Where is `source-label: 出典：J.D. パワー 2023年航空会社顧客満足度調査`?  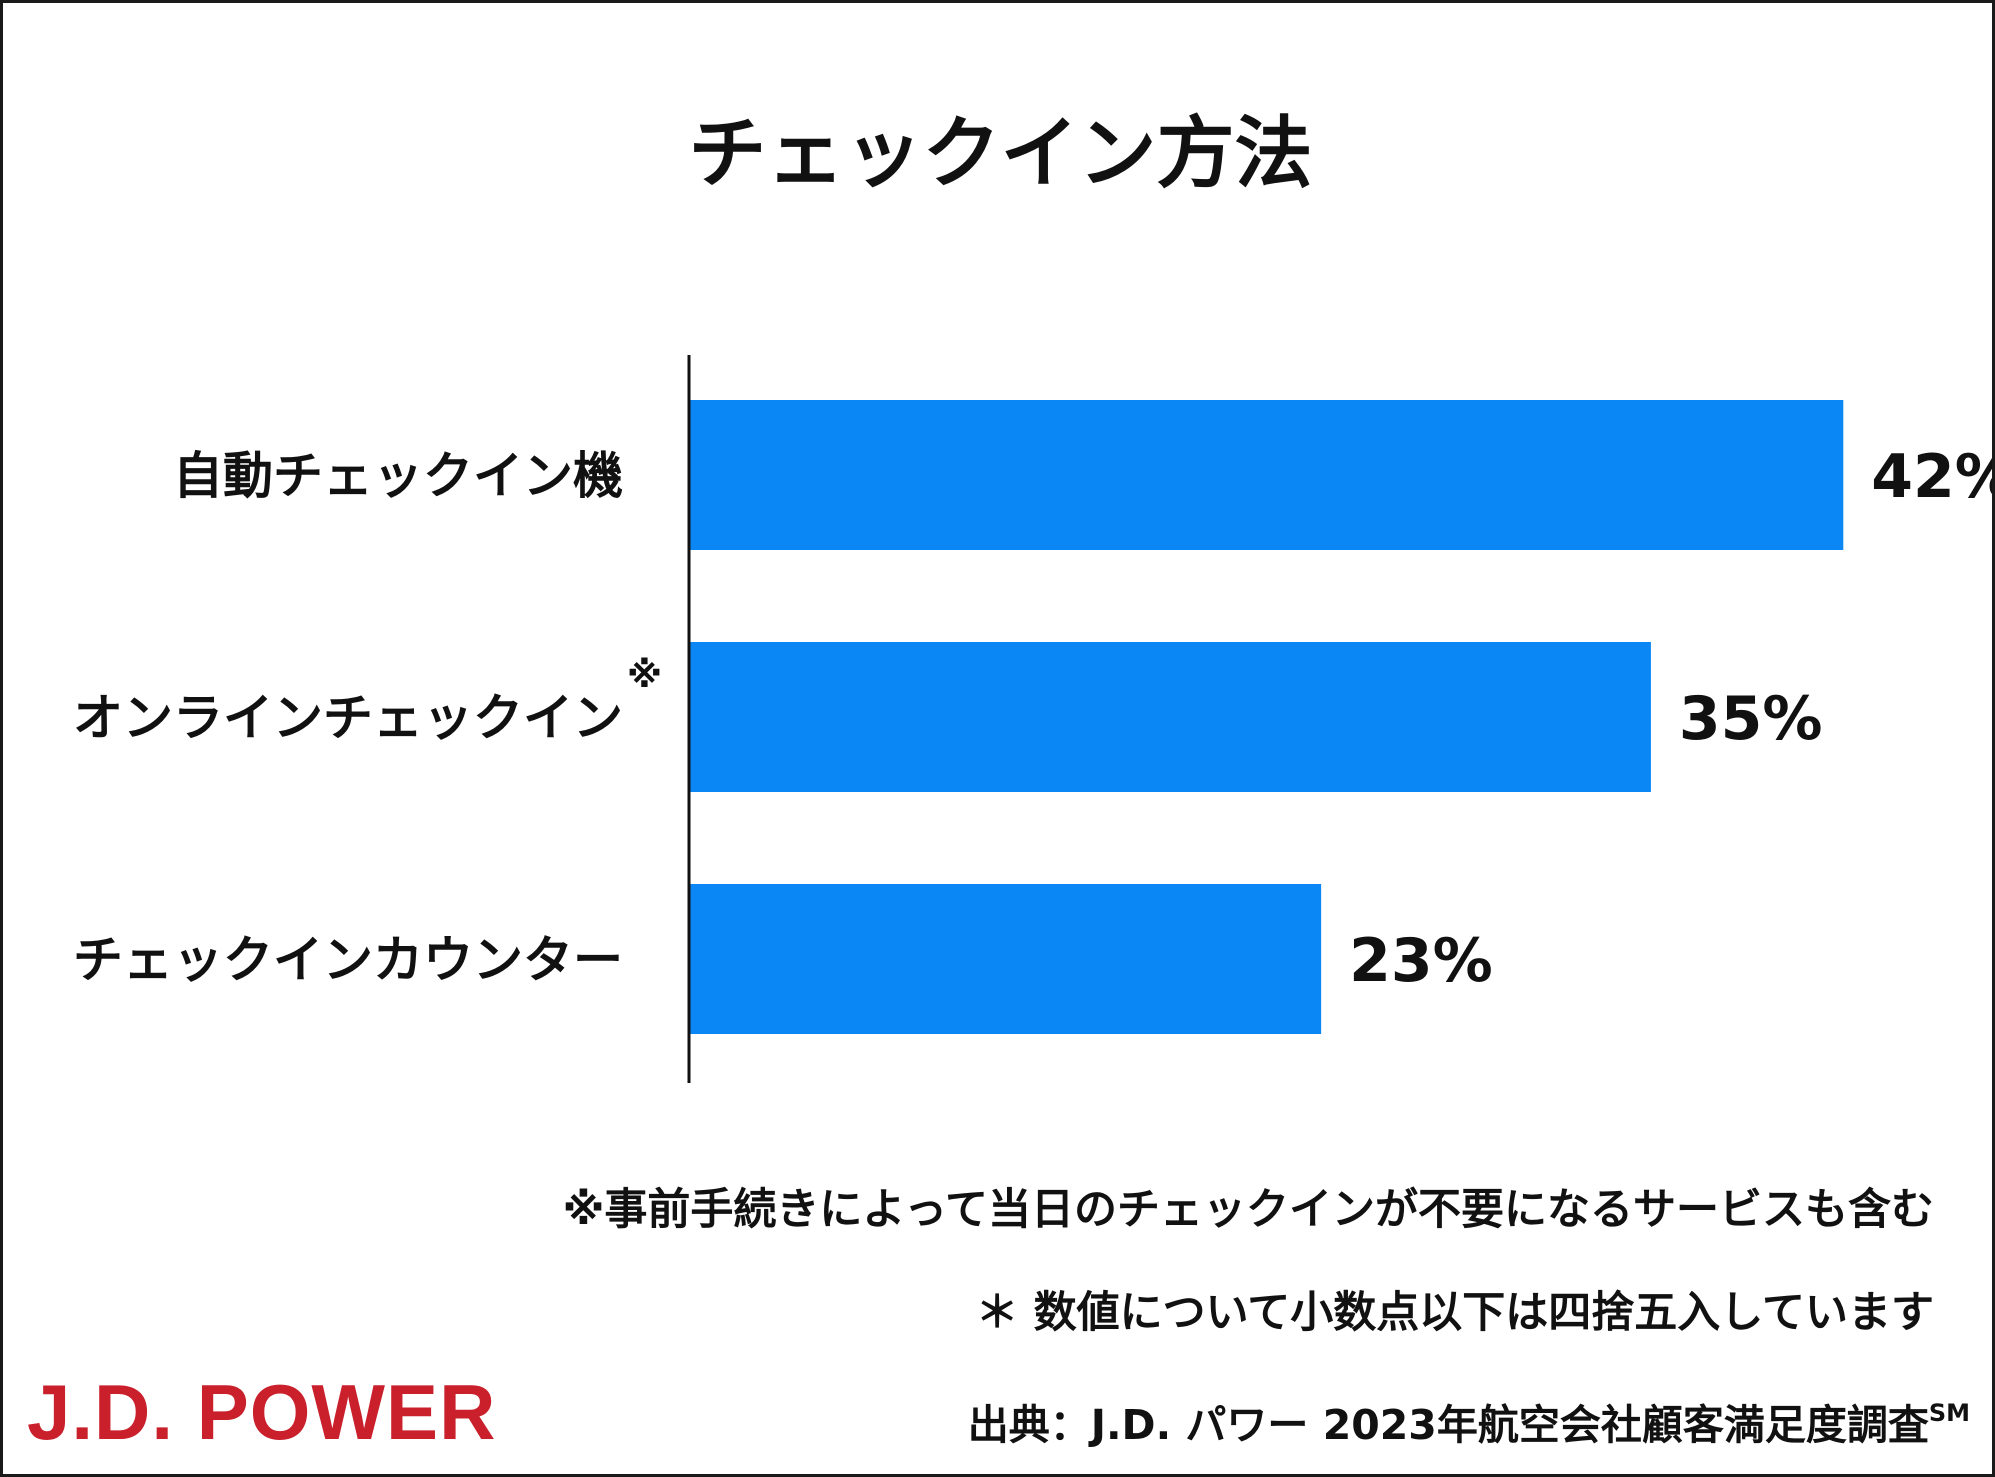 source-label: 出典：J.D. パワー 2023年航空会社顧客満足度調査 is located at coordinates (1448, 1425).